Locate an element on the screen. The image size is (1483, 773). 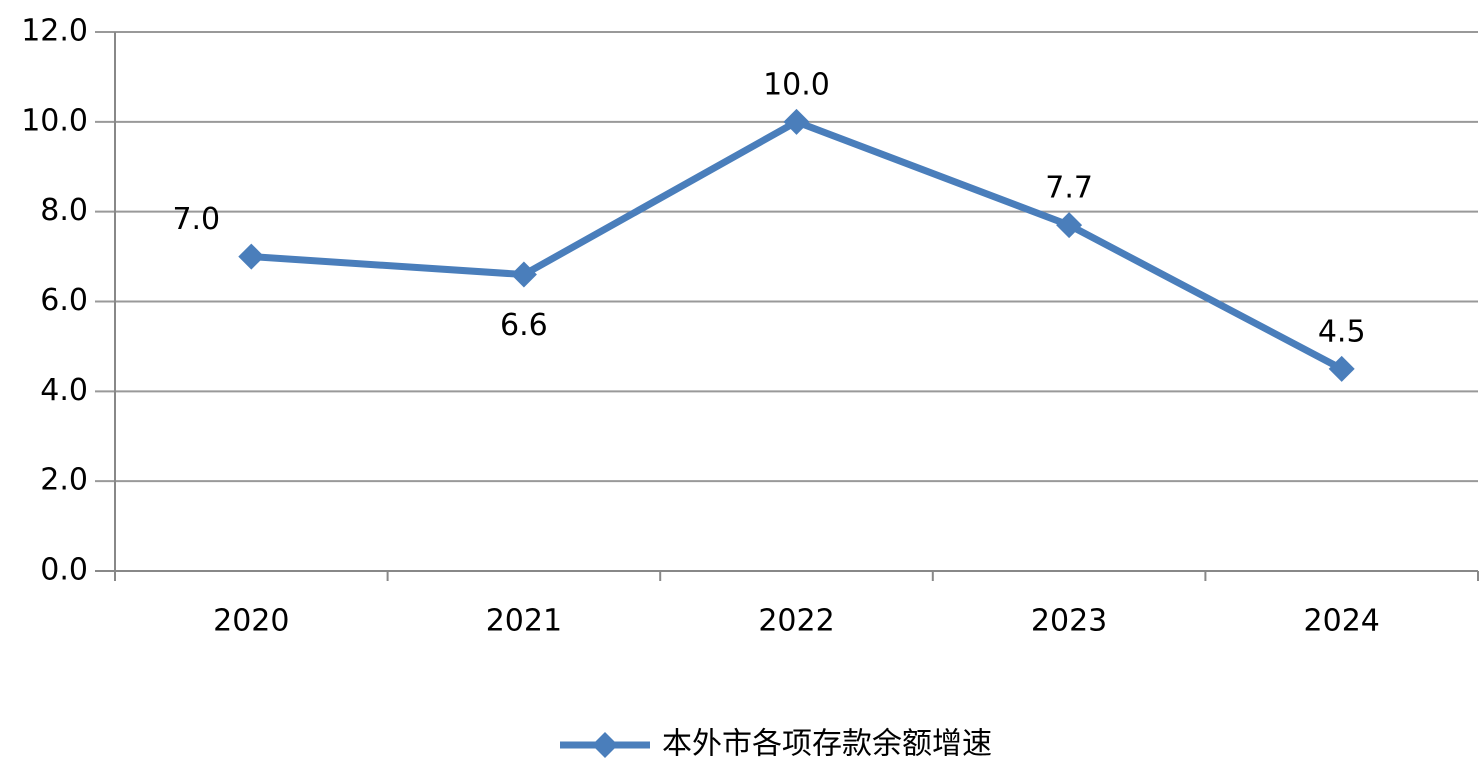
y-tick-label: 10.0 is located at coordinates (54, 120).